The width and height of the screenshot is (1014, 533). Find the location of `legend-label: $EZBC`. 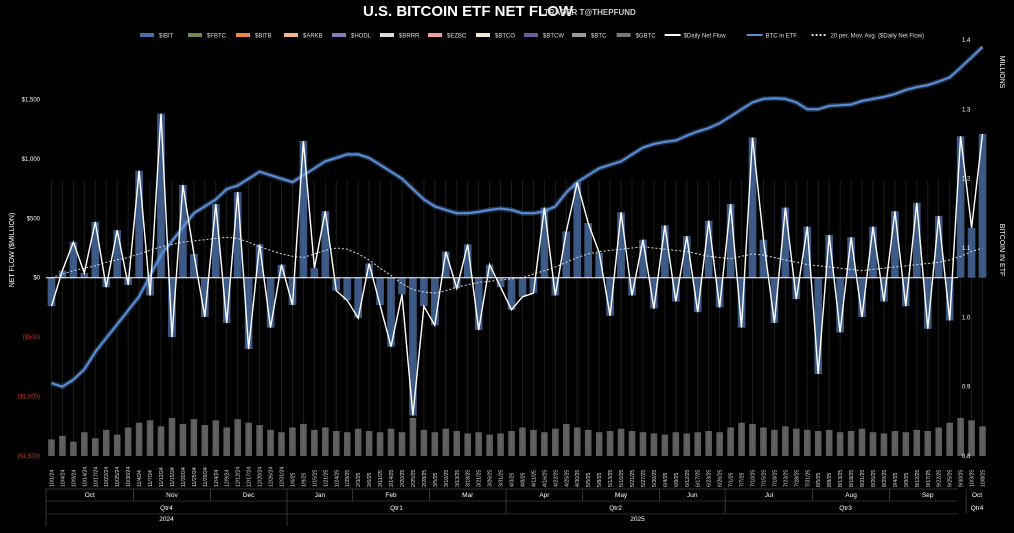

legend-label: $EZBC is located at coordinates (457, 37).